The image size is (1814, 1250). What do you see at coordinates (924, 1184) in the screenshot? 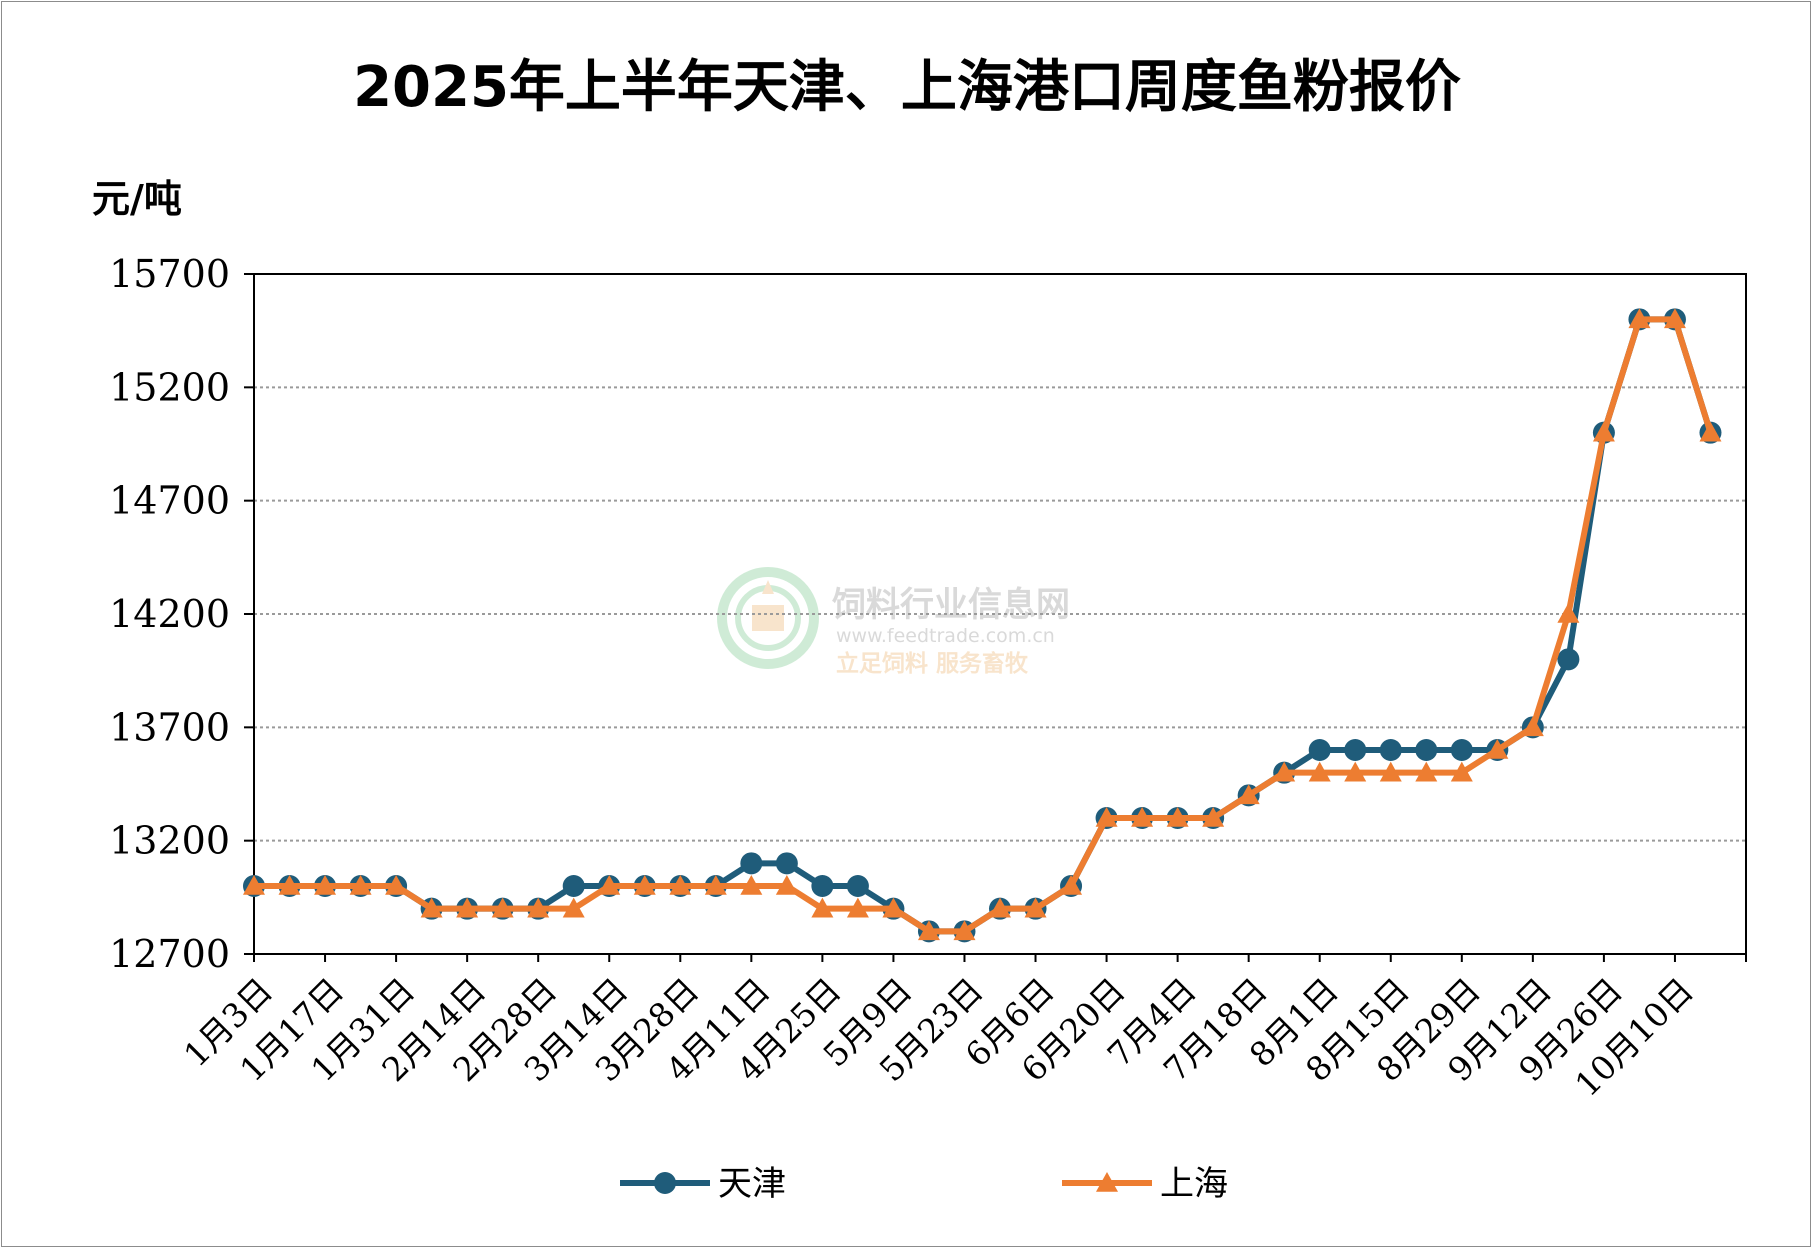
I see `legend: 天津 上海` at bounding box center [924, 1184].